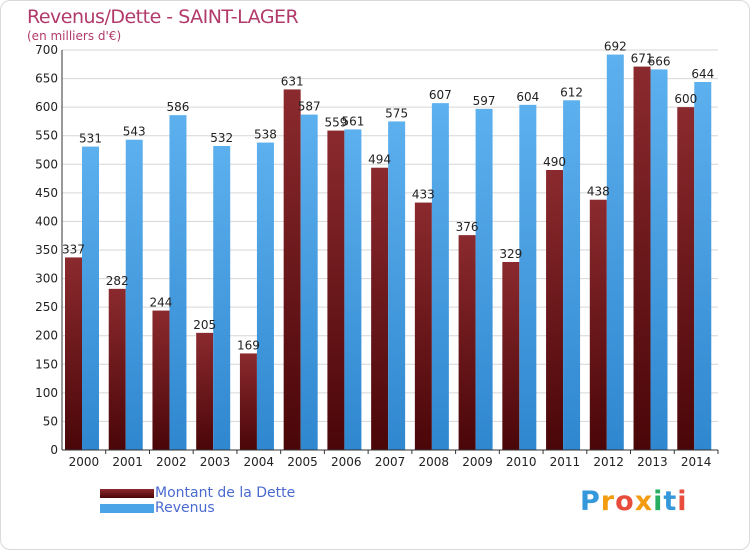 This screenshot has width=750, height=550. Describe the element at coordinates (117, 369) in the screenshot. I see `bar-debt-2001` at that location.